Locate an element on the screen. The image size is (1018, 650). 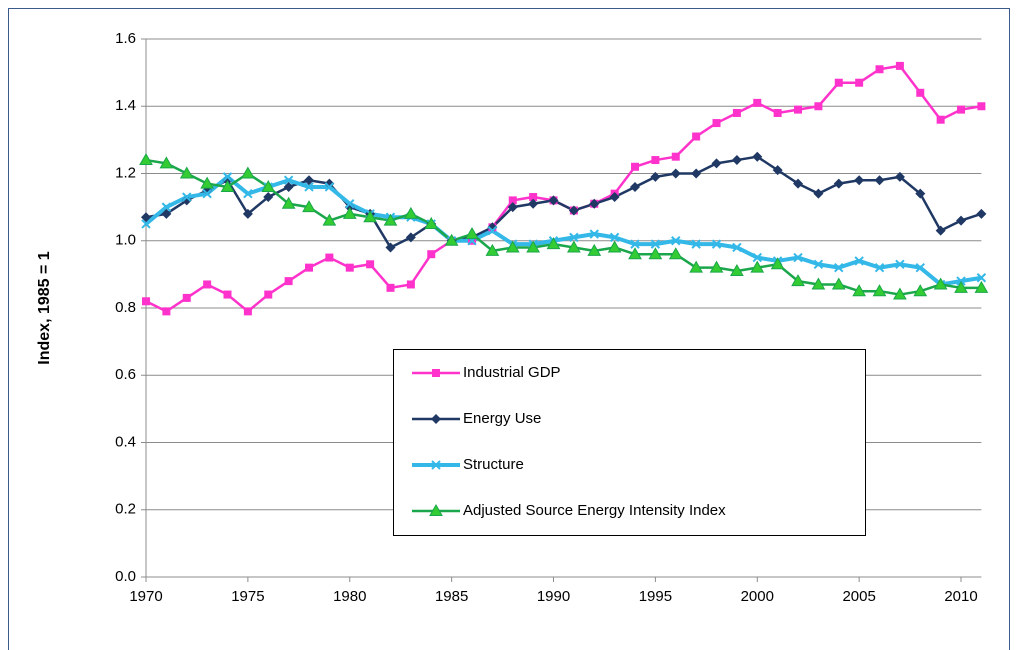
legend-label: Energy Use is located at coordinates (502, 418).